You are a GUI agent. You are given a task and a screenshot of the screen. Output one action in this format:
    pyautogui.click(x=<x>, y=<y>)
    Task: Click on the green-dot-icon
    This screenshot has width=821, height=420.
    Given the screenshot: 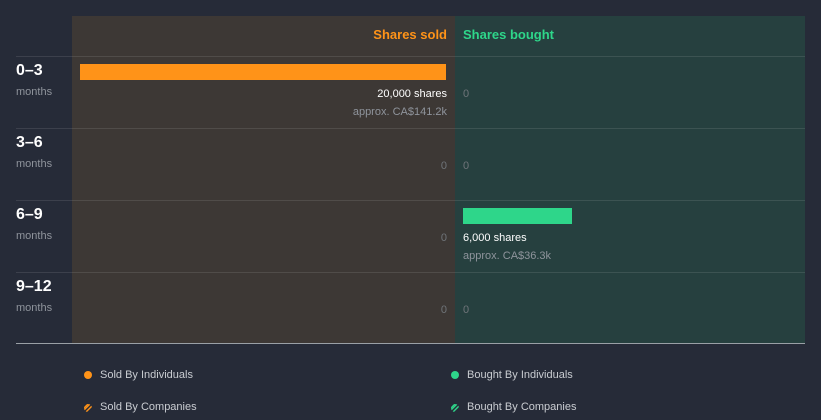 What is the action you would take?
    pyautogui.click(x=455, y=375)
    